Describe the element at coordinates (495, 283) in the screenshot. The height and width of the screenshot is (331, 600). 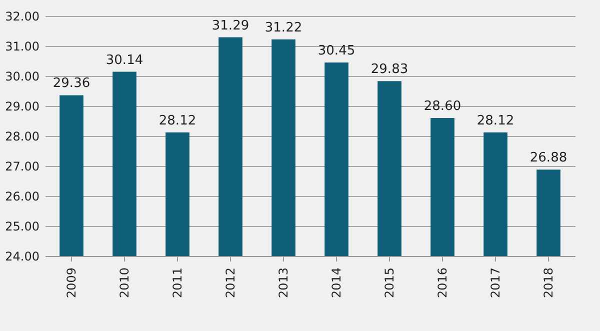
I see `x-tick-label: 2017` at that location.